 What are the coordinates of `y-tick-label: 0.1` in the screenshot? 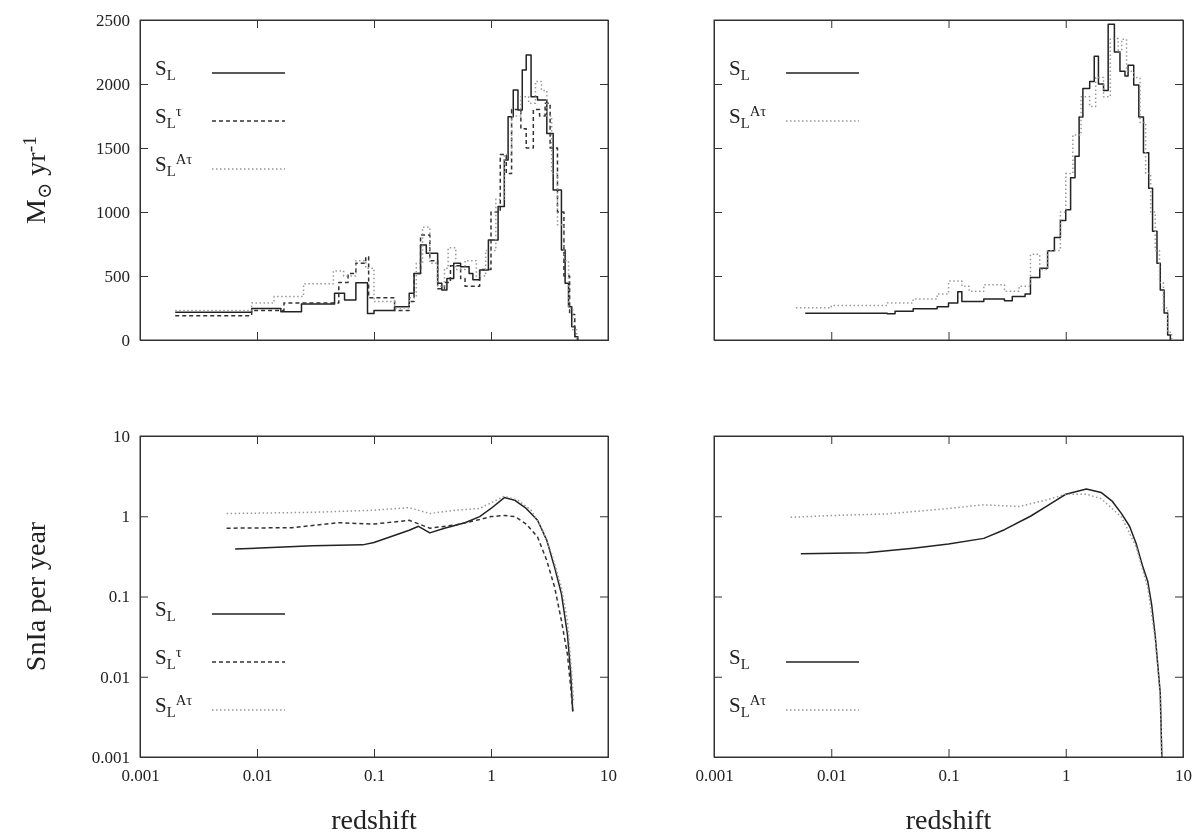 It's located at (119, 597).